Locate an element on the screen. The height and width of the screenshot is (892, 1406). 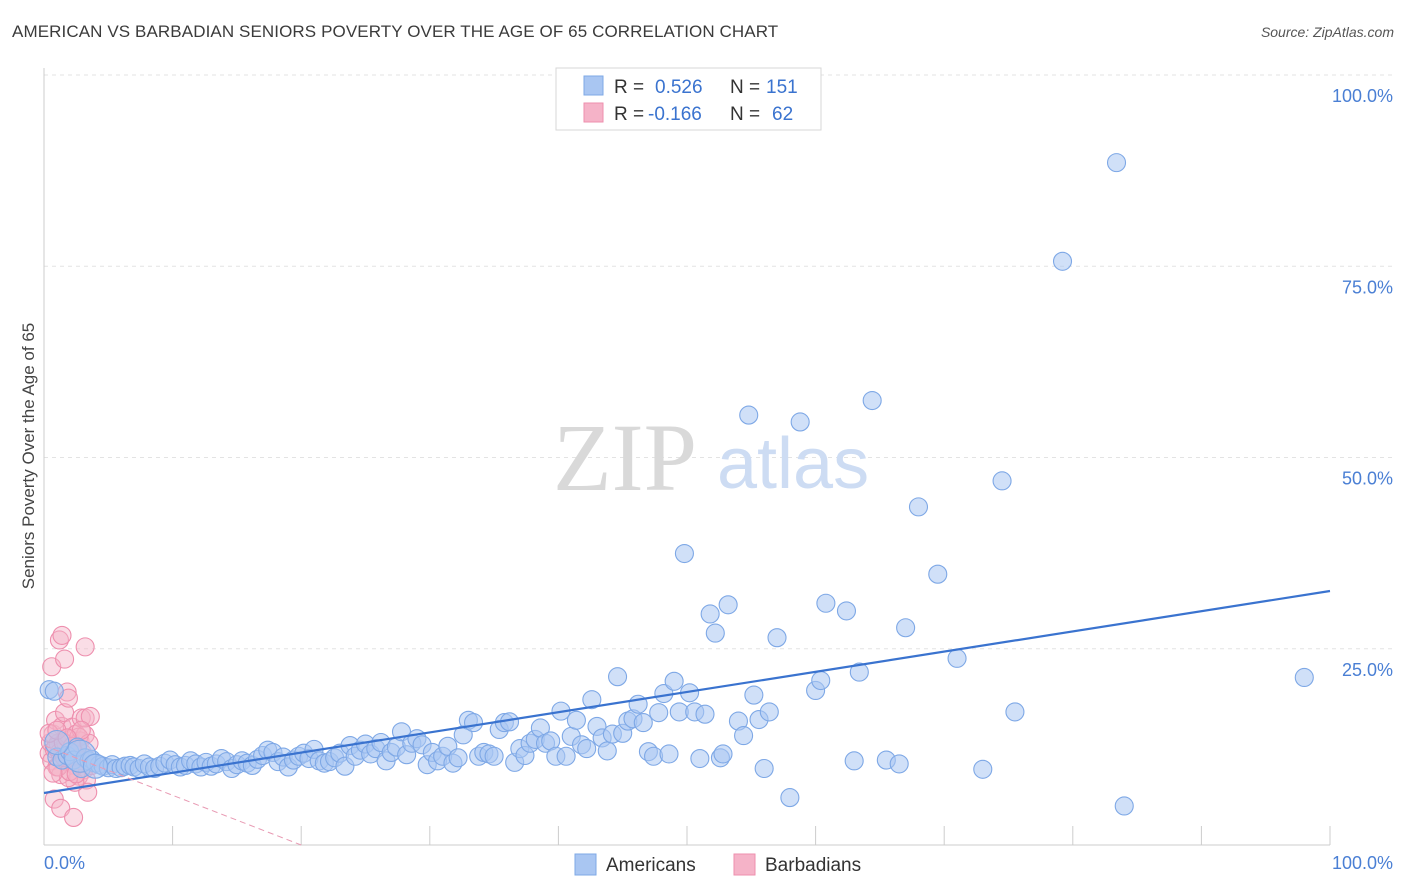
bottom-legend-label-barbadians: Barbadians is located at coordinates (813, 865).